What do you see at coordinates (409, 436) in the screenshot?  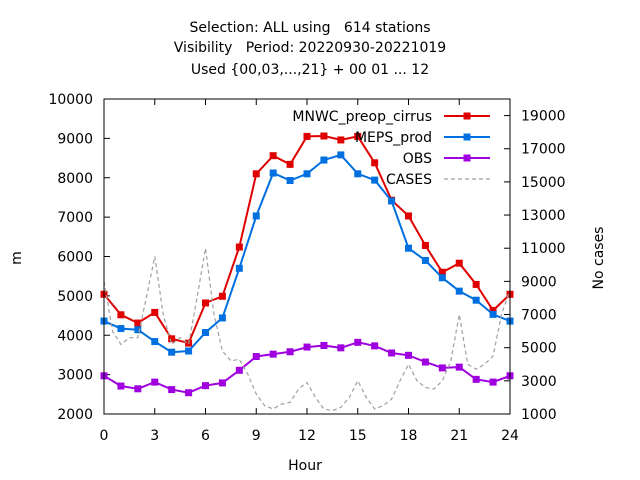 I see `x-tick-label: 18` at bounding box center [409, 436].